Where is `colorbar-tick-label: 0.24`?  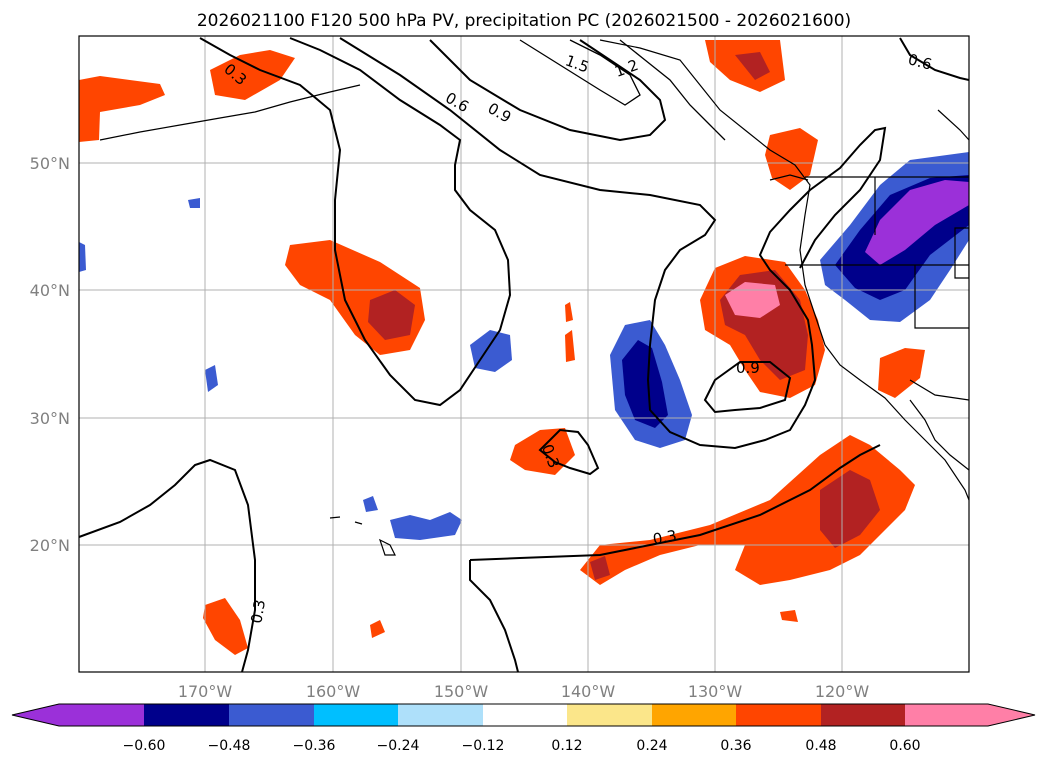
colorbar-tick-label: 0.24 is located at coordinates (651, 746).